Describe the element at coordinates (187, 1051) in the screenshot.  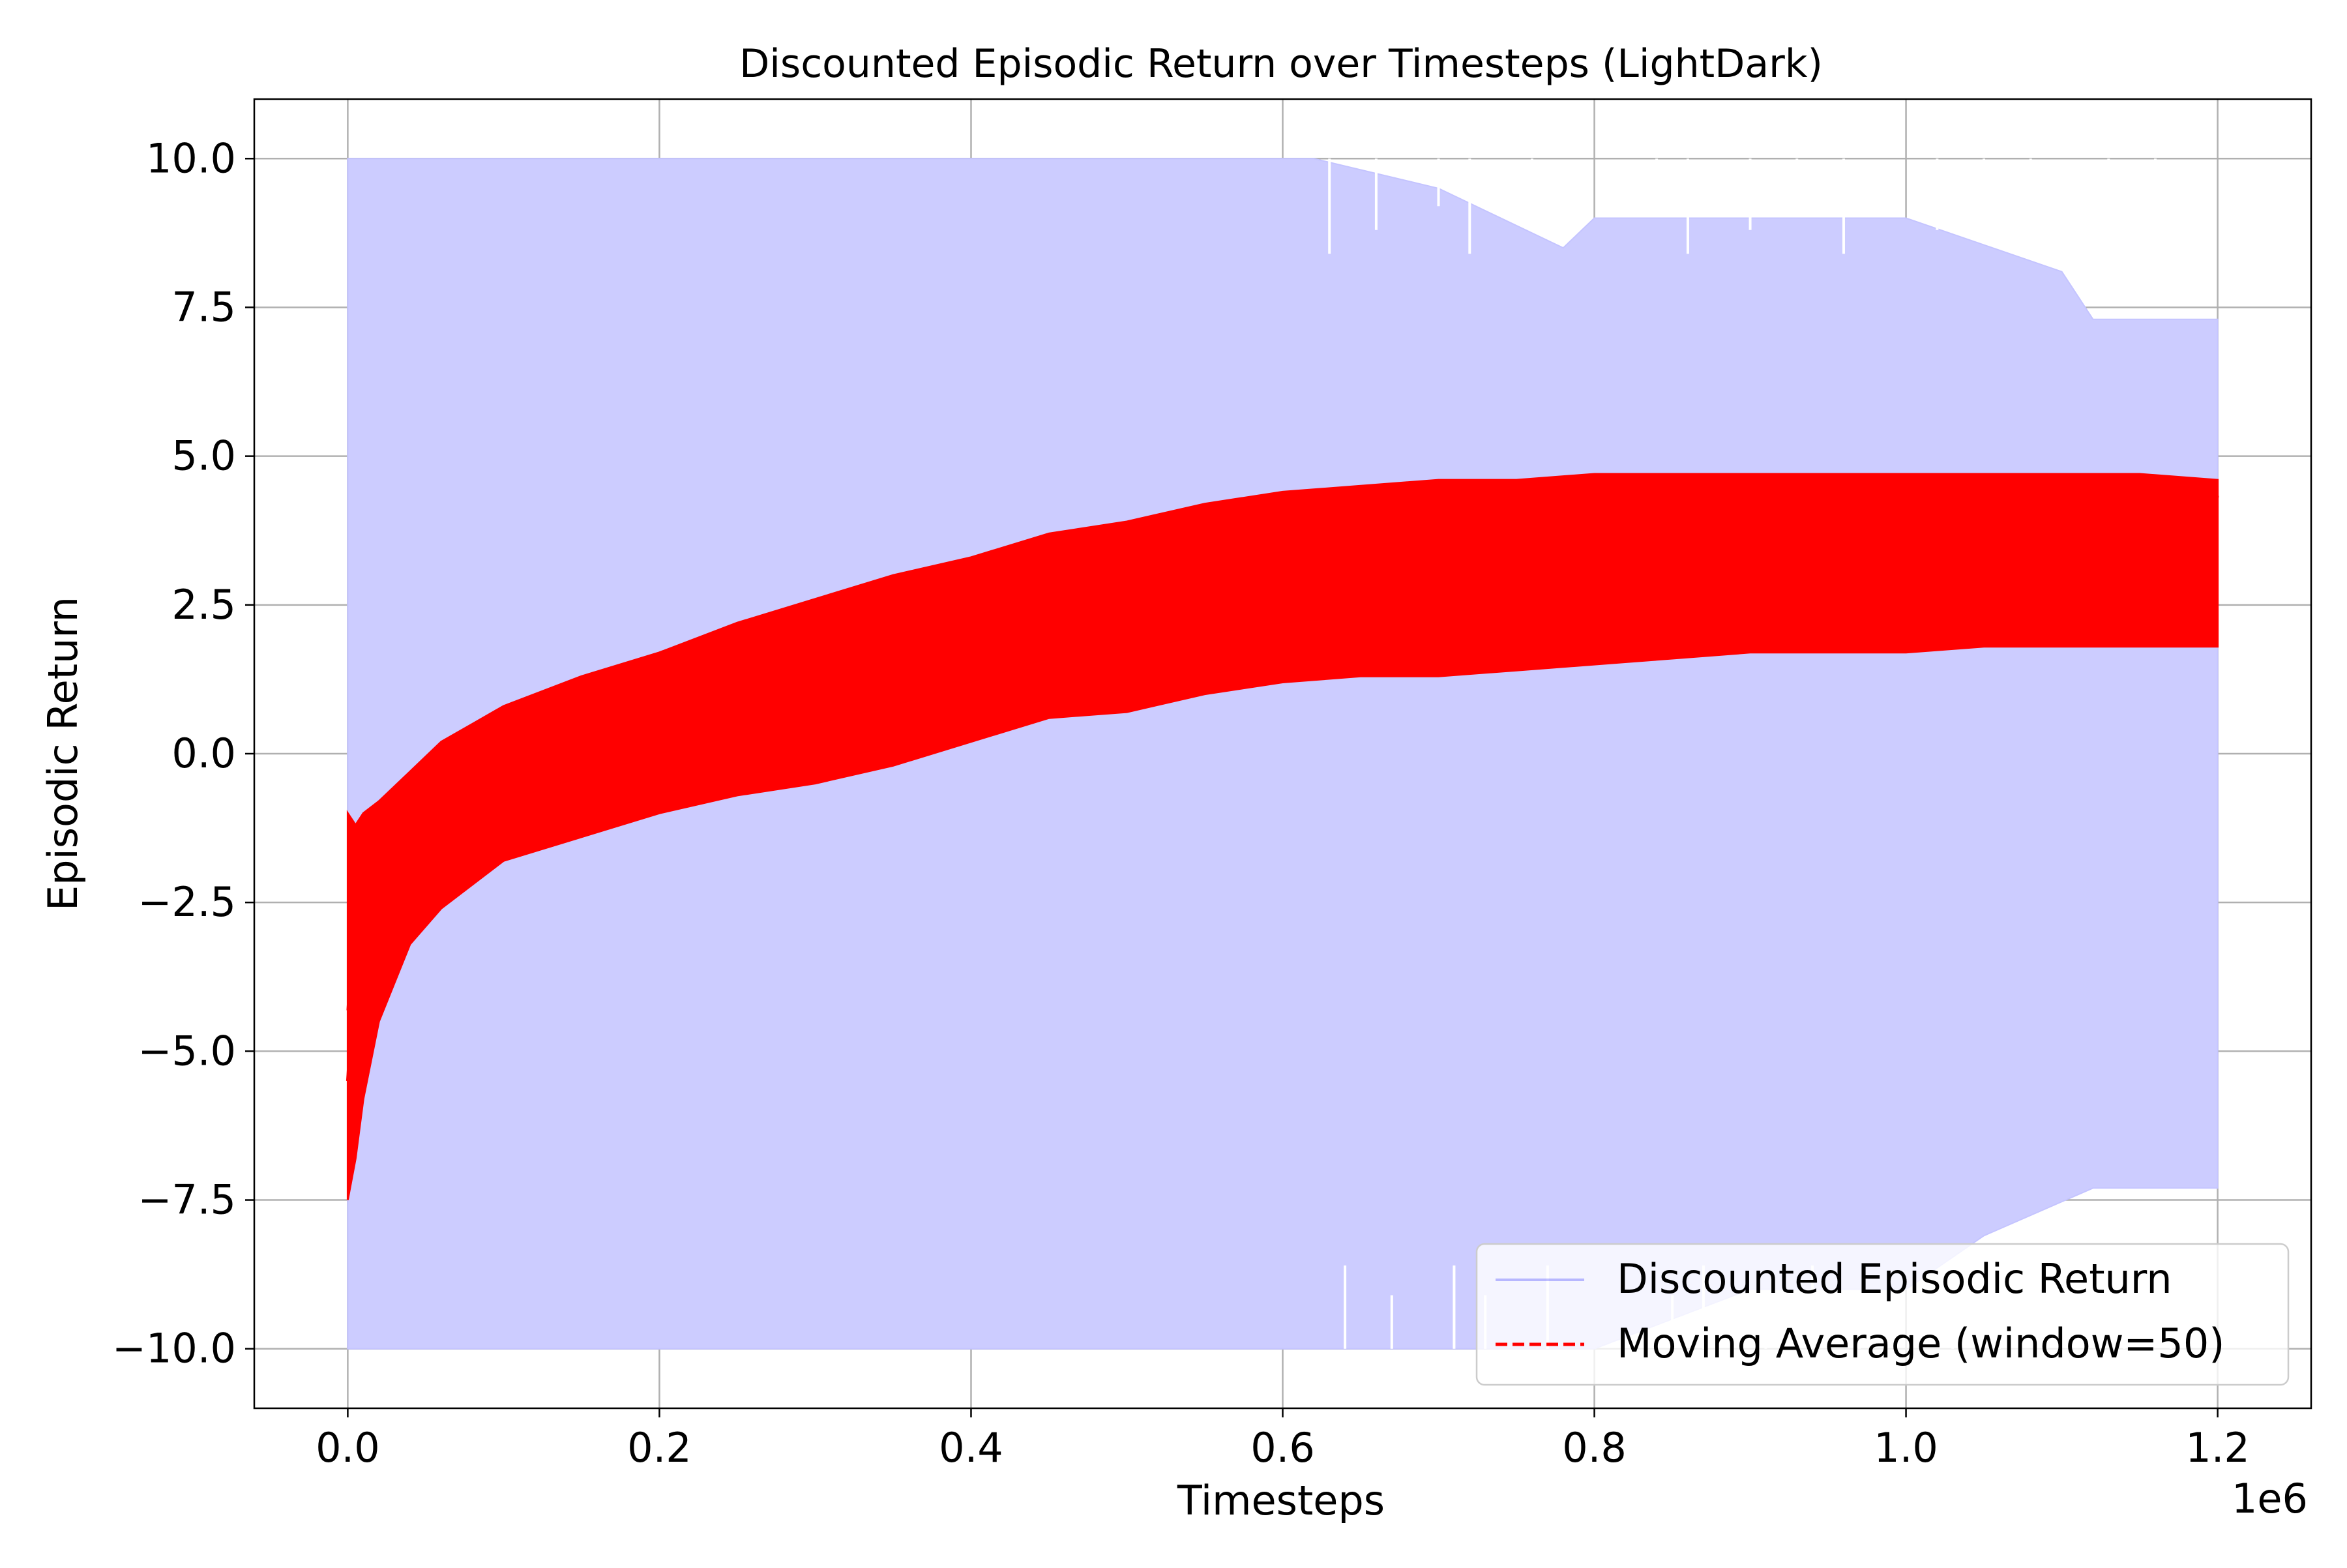
I see `y-tick-label: −5.0` at that location.